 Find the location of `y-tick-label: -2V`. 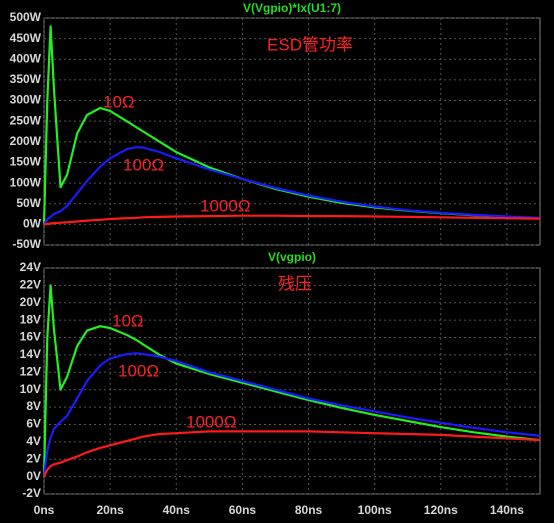

y-tick-label: -2V is located at coordinates (31, 493).